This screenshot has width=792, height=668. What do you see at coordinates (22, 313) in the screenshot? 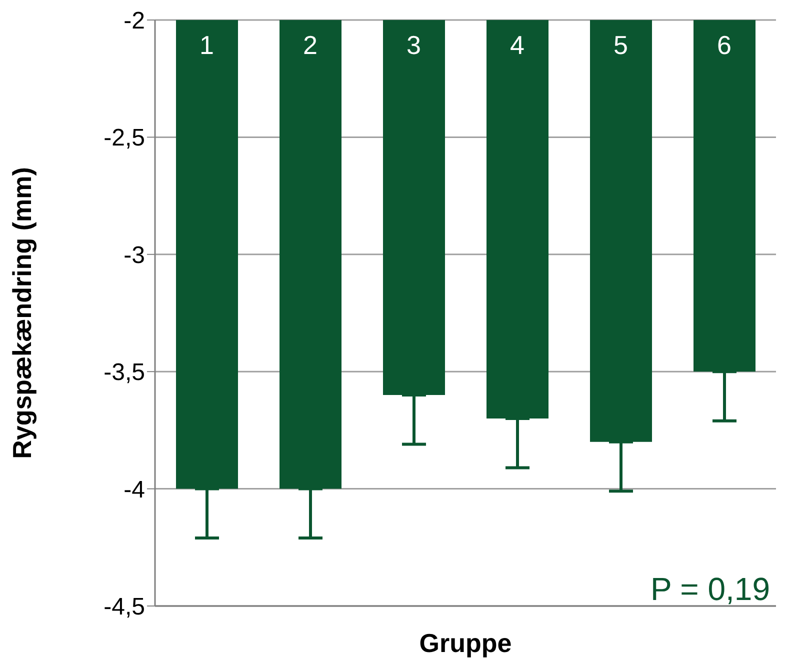
I see `y-axis-title: Rygspækændring (mm)` at bounding box center [22, 313].